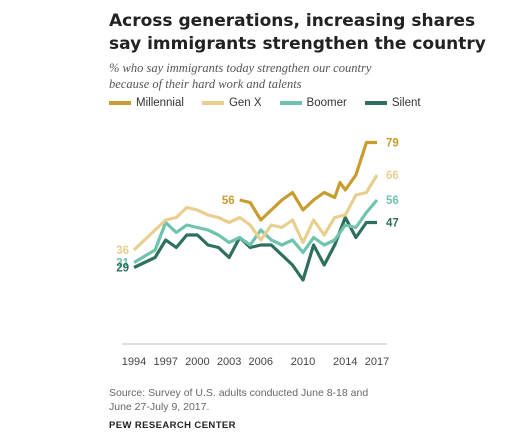 The image size is (530, 445). I want to click on legend-item-1: Gen X, so click(231, 103).